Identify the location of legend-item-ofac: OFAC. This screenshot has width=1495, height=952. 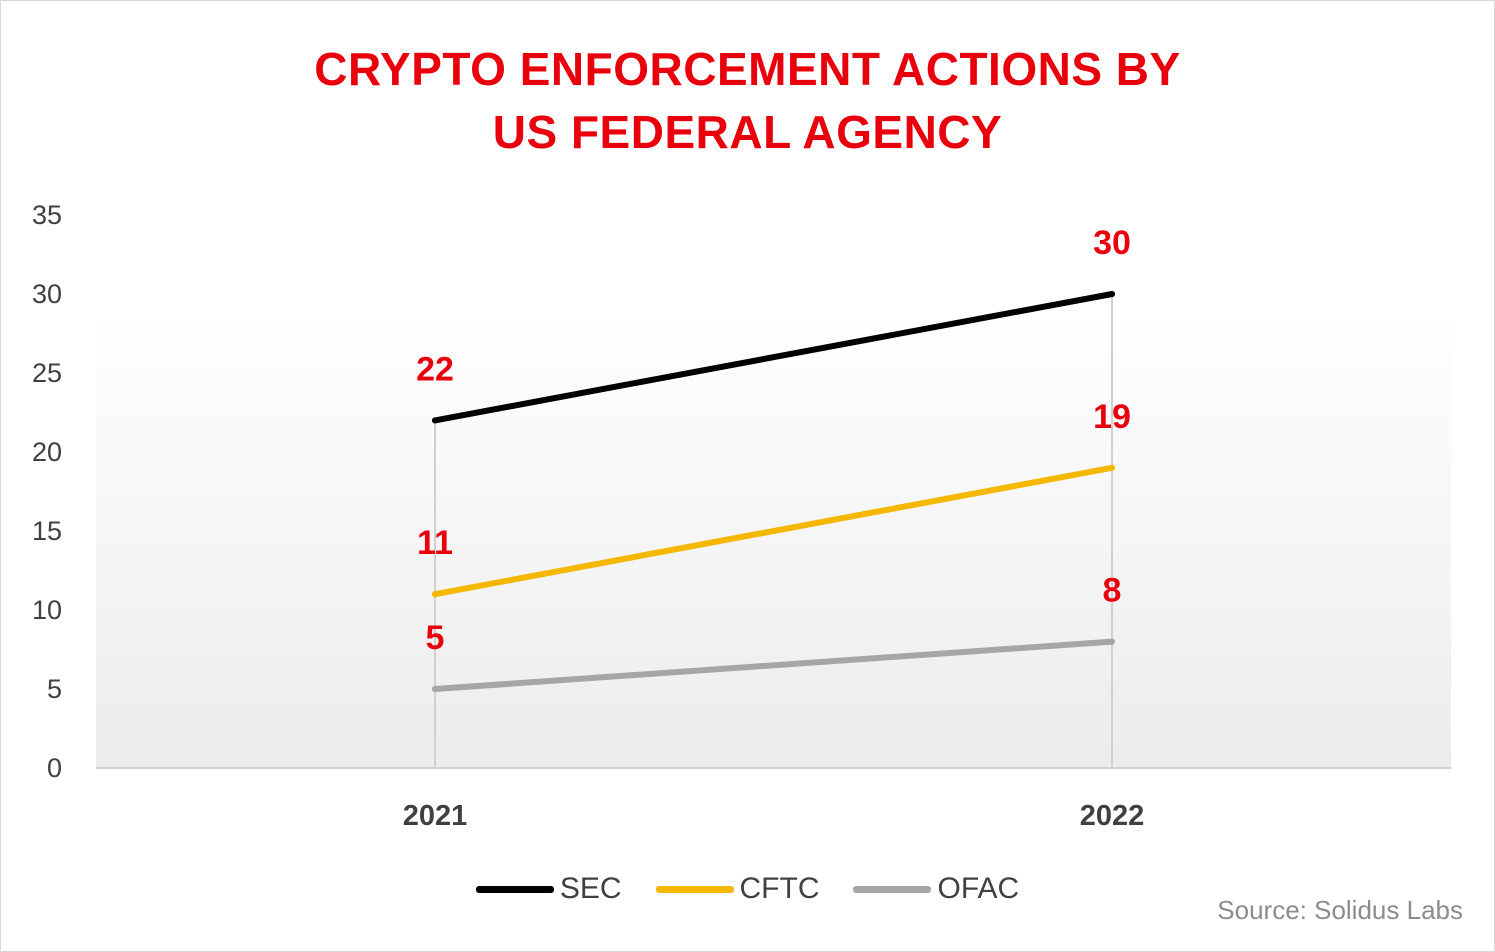
(936, 889).